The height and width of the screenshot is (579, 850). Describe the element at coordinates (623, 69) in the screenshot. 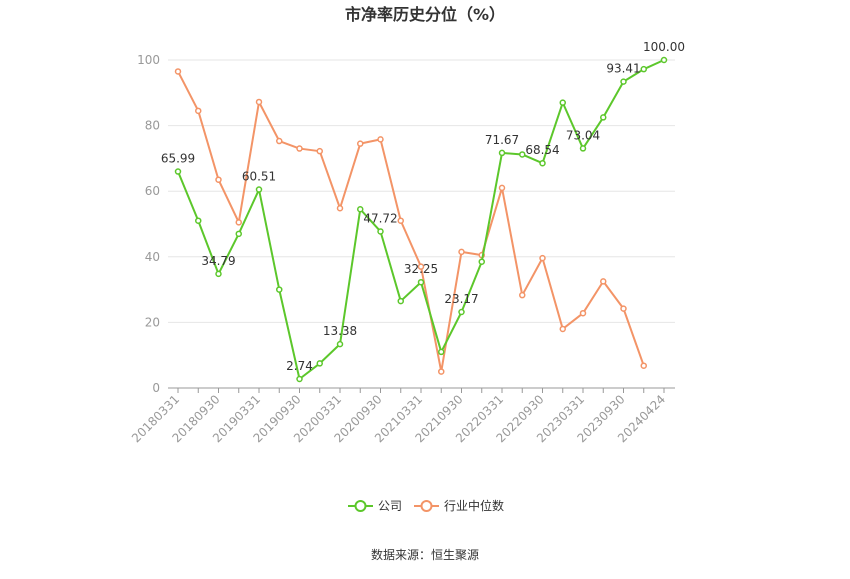

I see `data-label: 93.41` at that location.